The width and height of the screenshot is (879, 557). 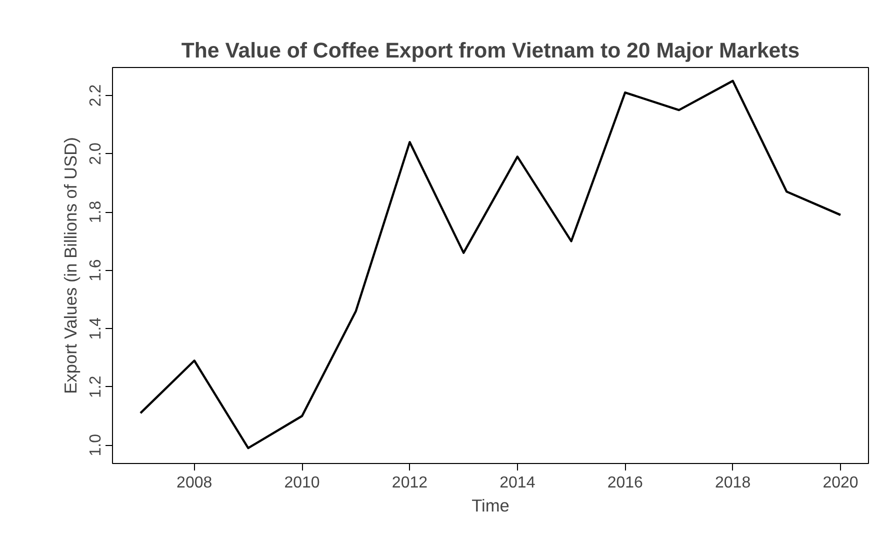 What do you see at coordinates (96, 445) in the screenshot?
I see `y-tick-label: 1.0` at bounding box center [96, 445].